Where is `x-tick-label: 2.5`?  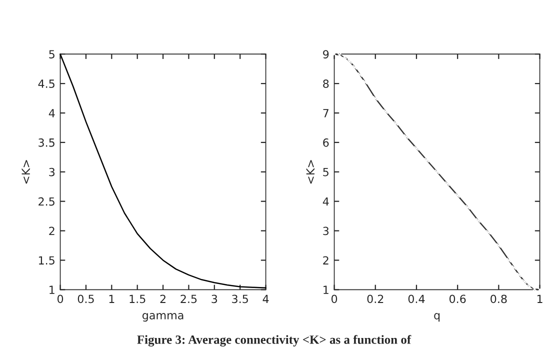 x-tick-label: 2.5 is located at coordinates (188, 299).